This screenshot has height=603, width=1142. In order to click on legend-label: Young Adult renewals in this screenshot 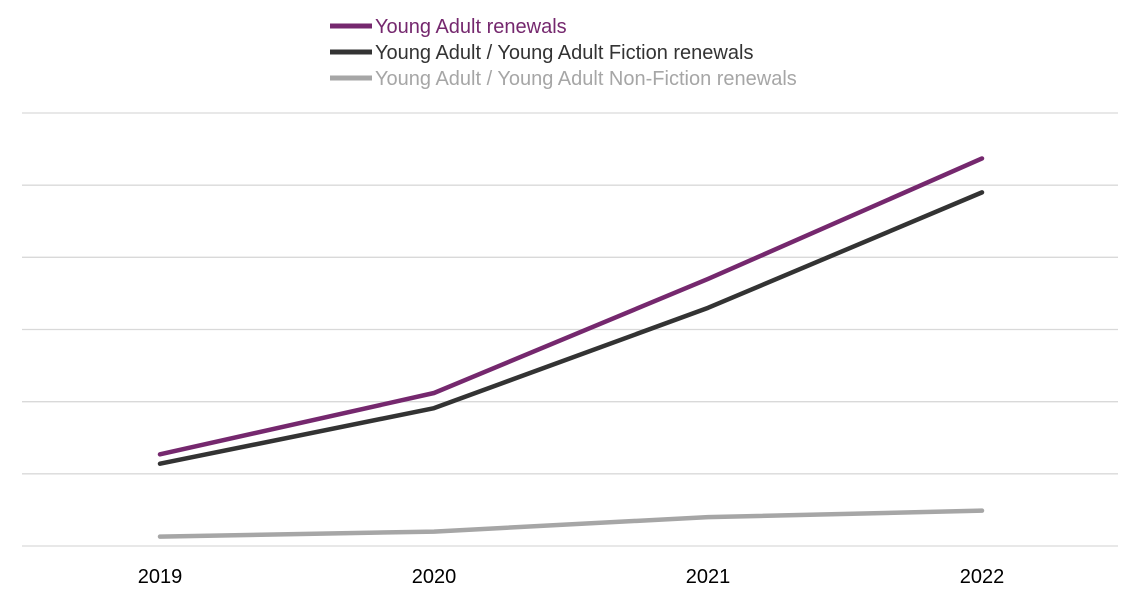, I will do `click(471, 27)`.